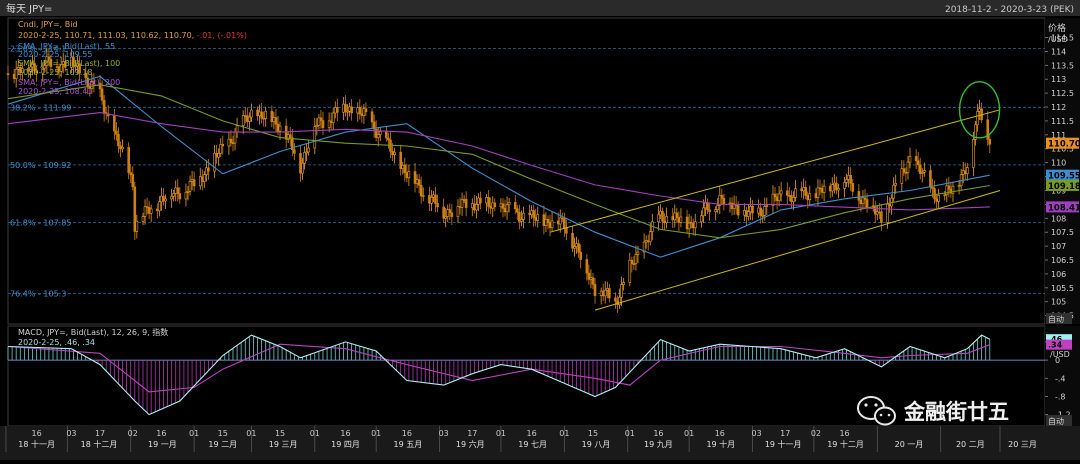  I want to click on month-label: 19 四月, so click(345, 444).